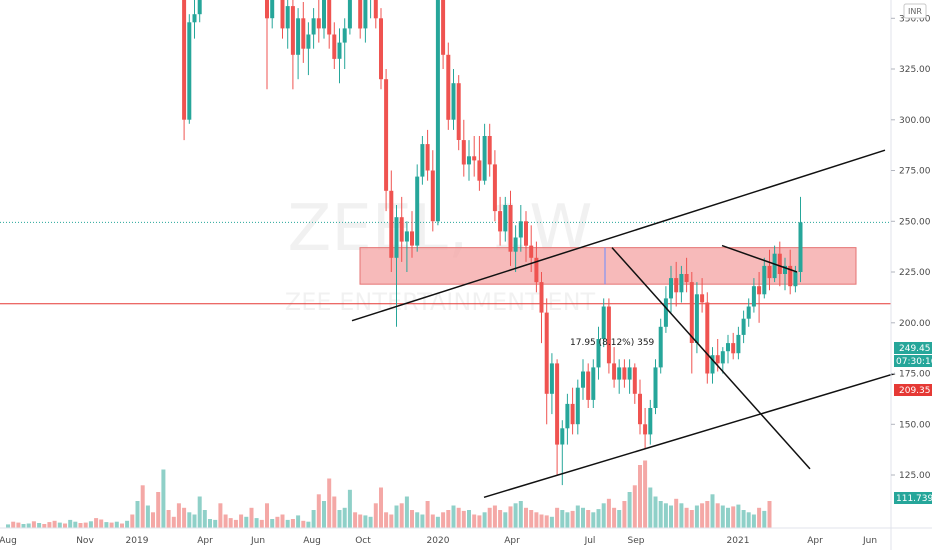 The image size is (932, 550). Describe the element at coordinates (915, 375) in the screenshot. I see `y-tick-label: 175.00` at that location.